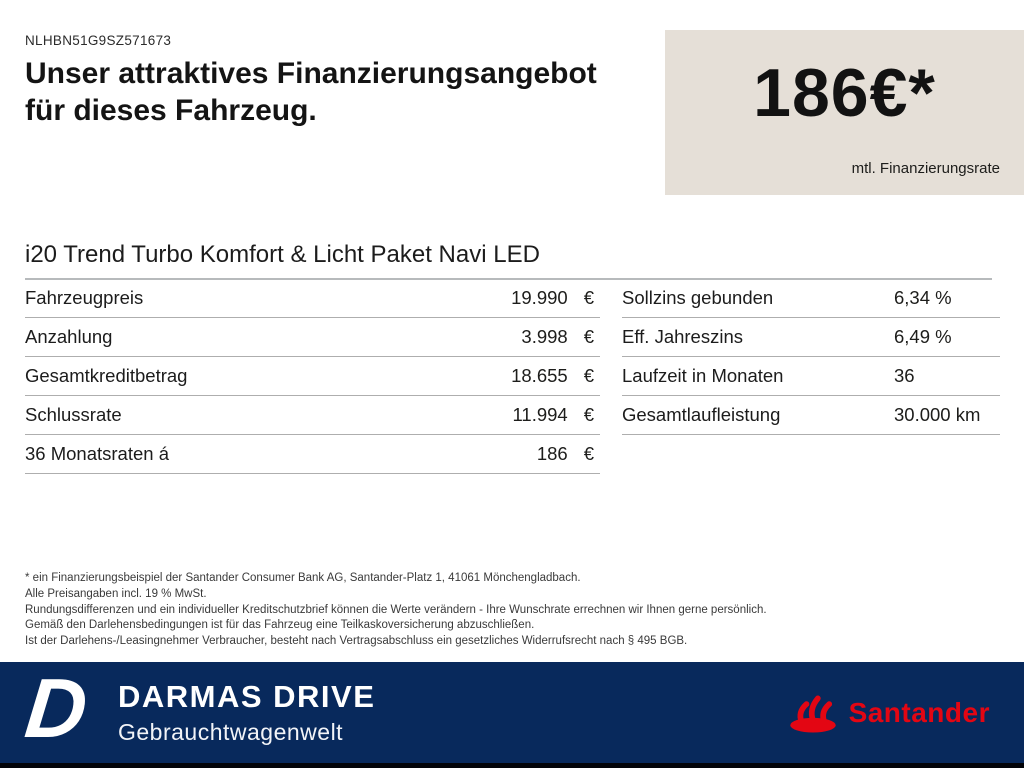 Image resolution: width=1024 pixels, height=768 pixels. What do you see at coordinates (231, 732) in the screenshot?
I see `dealer-subtitle: Gebrauchtwagenwelt` at bounding box center [231, 732].